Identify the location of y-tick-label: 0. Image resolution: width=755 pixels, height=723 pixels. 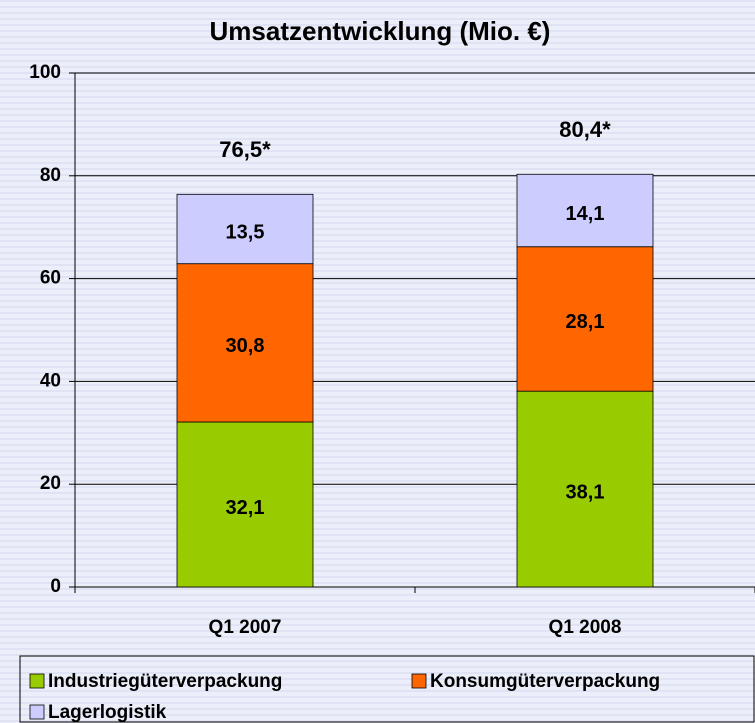
(55, 586).